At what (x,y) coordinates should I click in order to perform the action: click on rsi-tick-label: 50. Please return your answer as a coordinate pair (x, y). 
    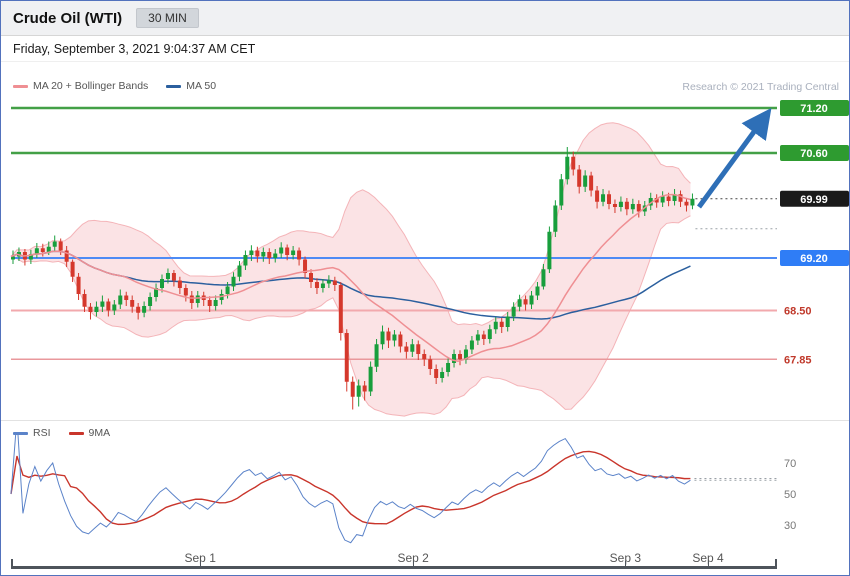
    Looking at the image, I should click on (790, 495).